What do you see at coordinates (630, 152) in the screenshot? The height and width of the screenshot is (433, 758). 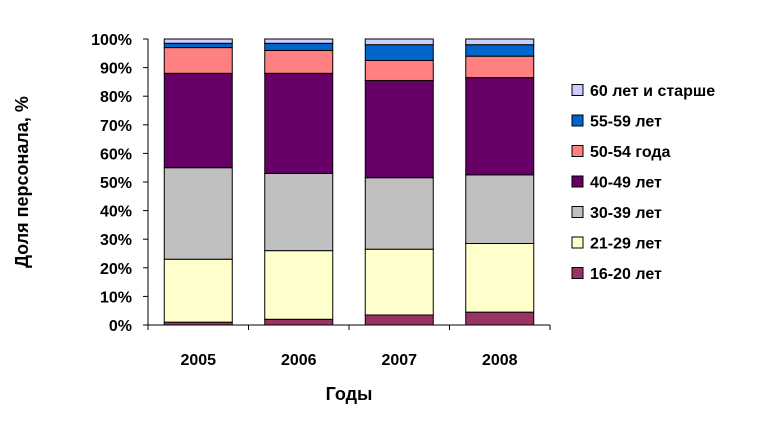 I see `legend-label: 50-54 года` at bounding box center [630, 152].